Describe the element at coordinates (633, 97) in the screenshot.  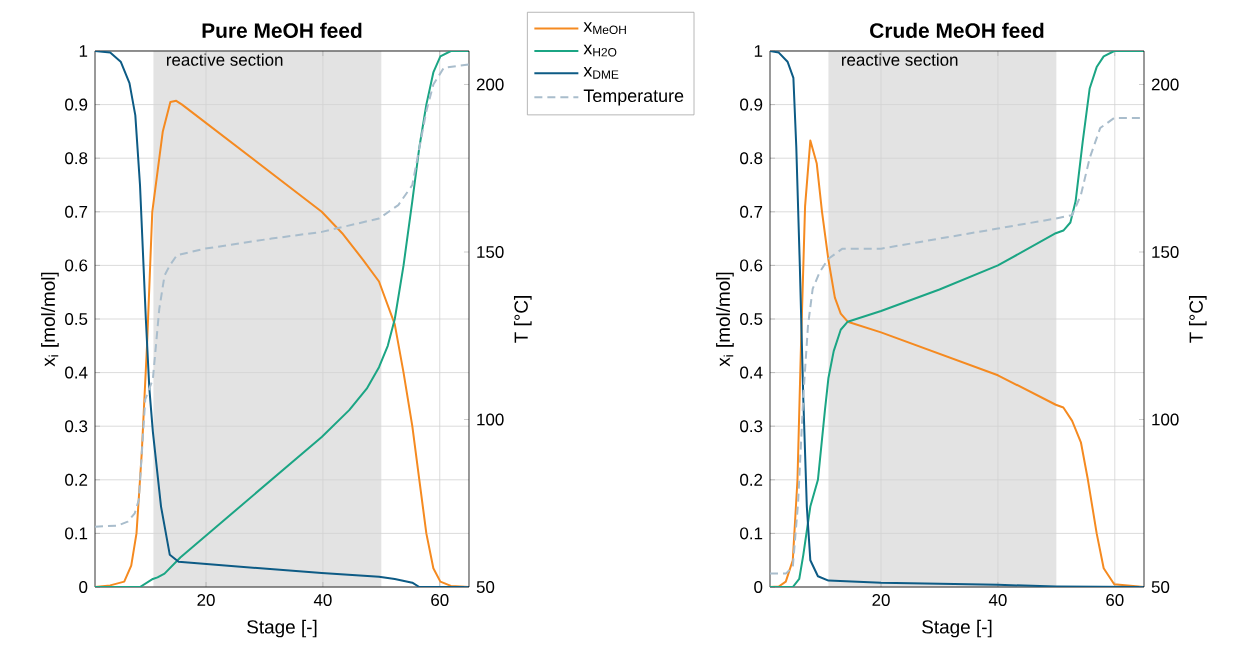
I see `legend-label: Temperature` at that location.